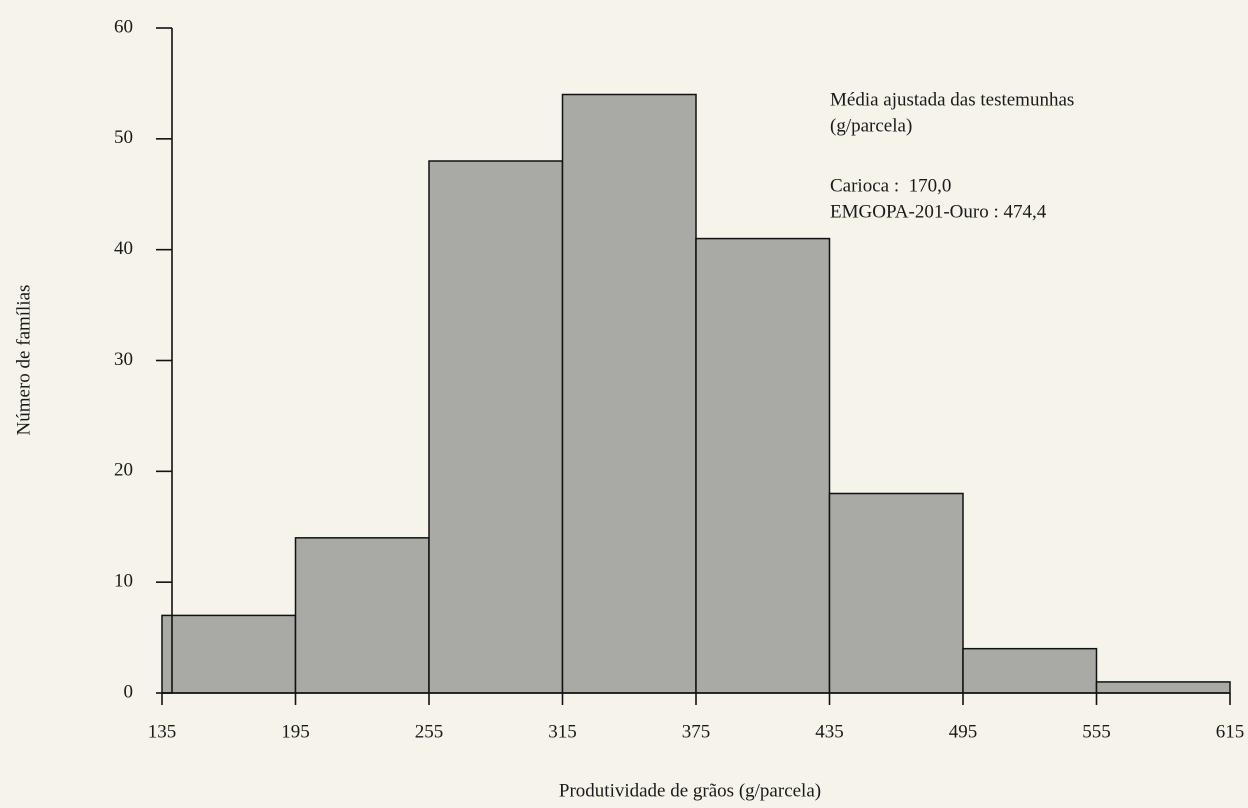  What do you see at coordinates (1230, 731) in the screenshot?
I see `x-tick-label: 615` at bounding box center [1230, 731].